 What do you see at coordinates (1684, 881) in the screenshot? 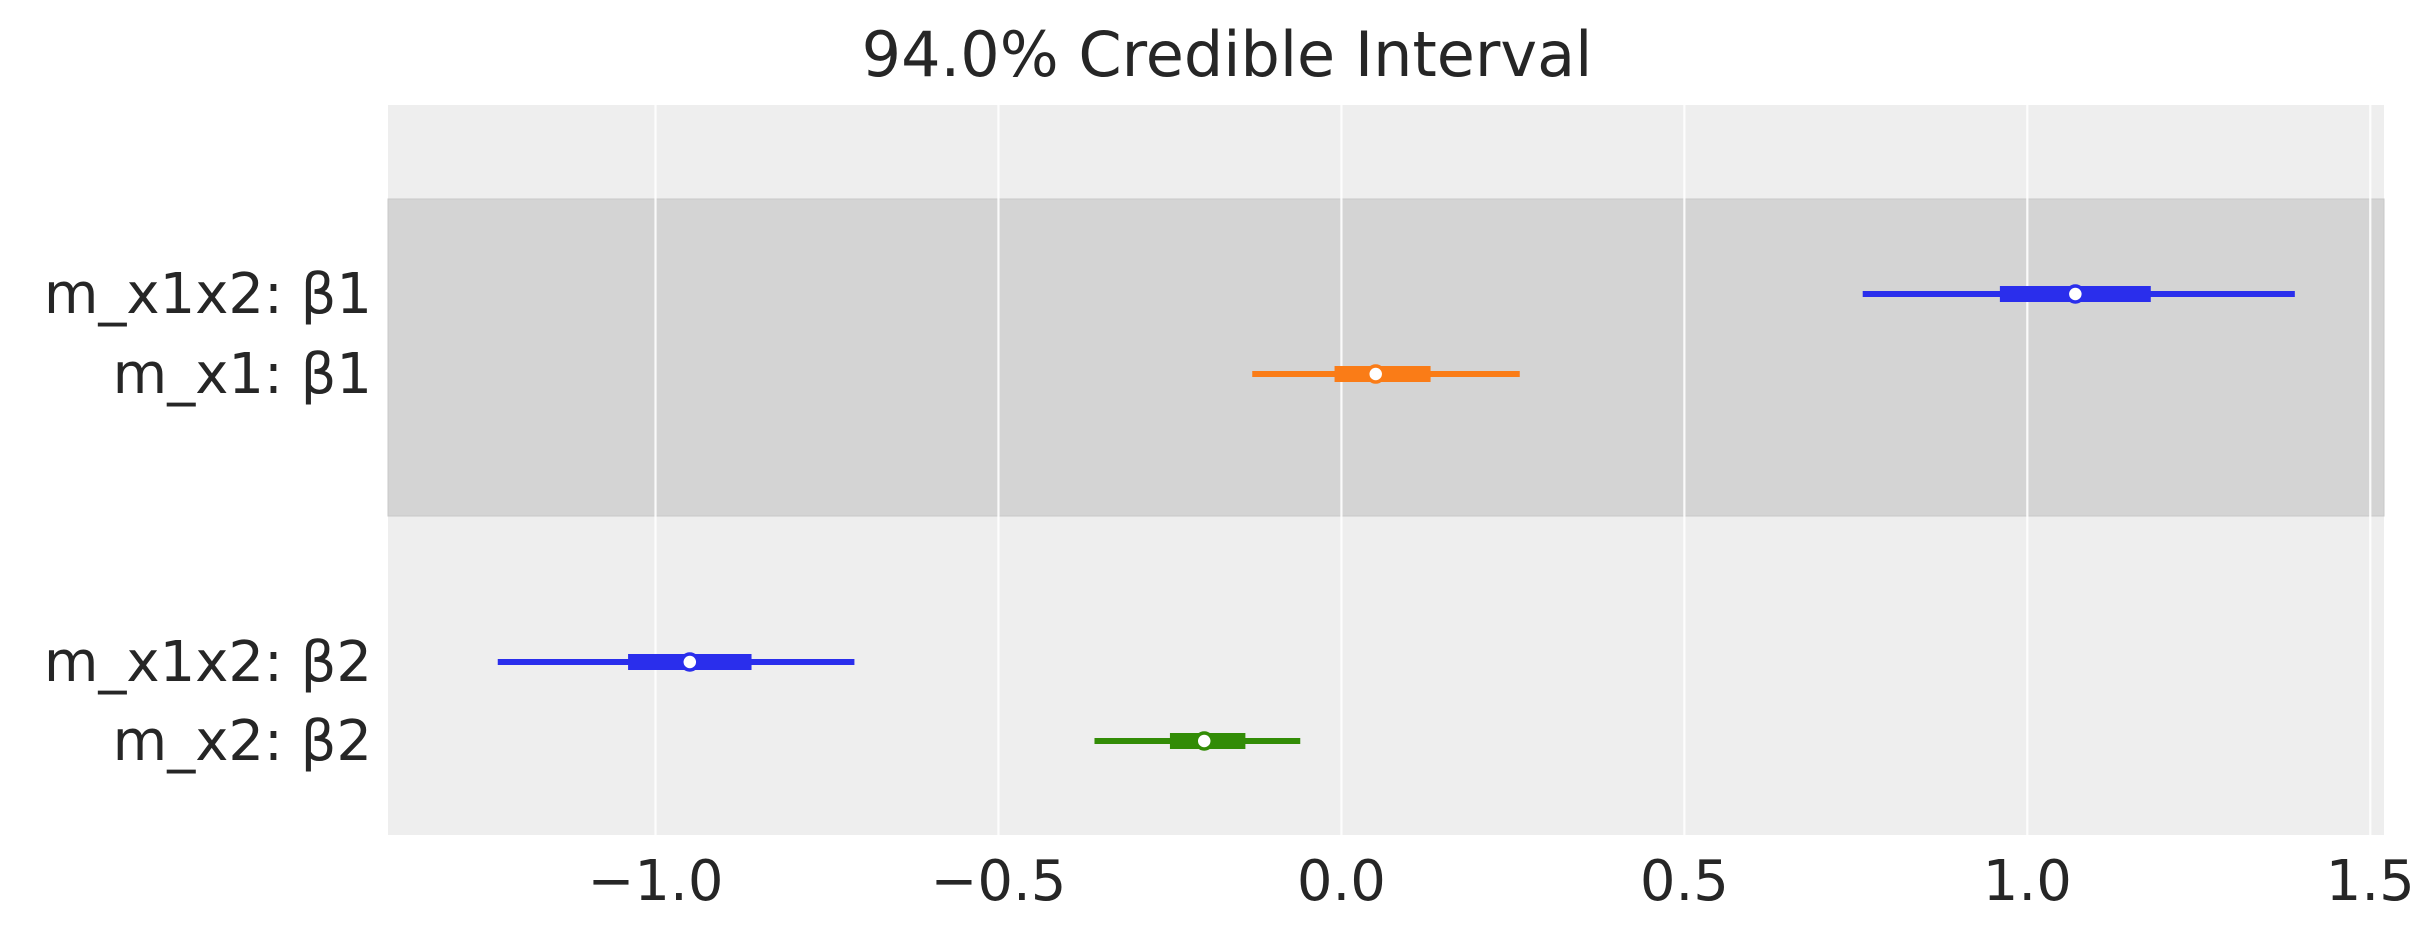
I see `x-tick-label: 0.5` at bounding box center [1684, 881].